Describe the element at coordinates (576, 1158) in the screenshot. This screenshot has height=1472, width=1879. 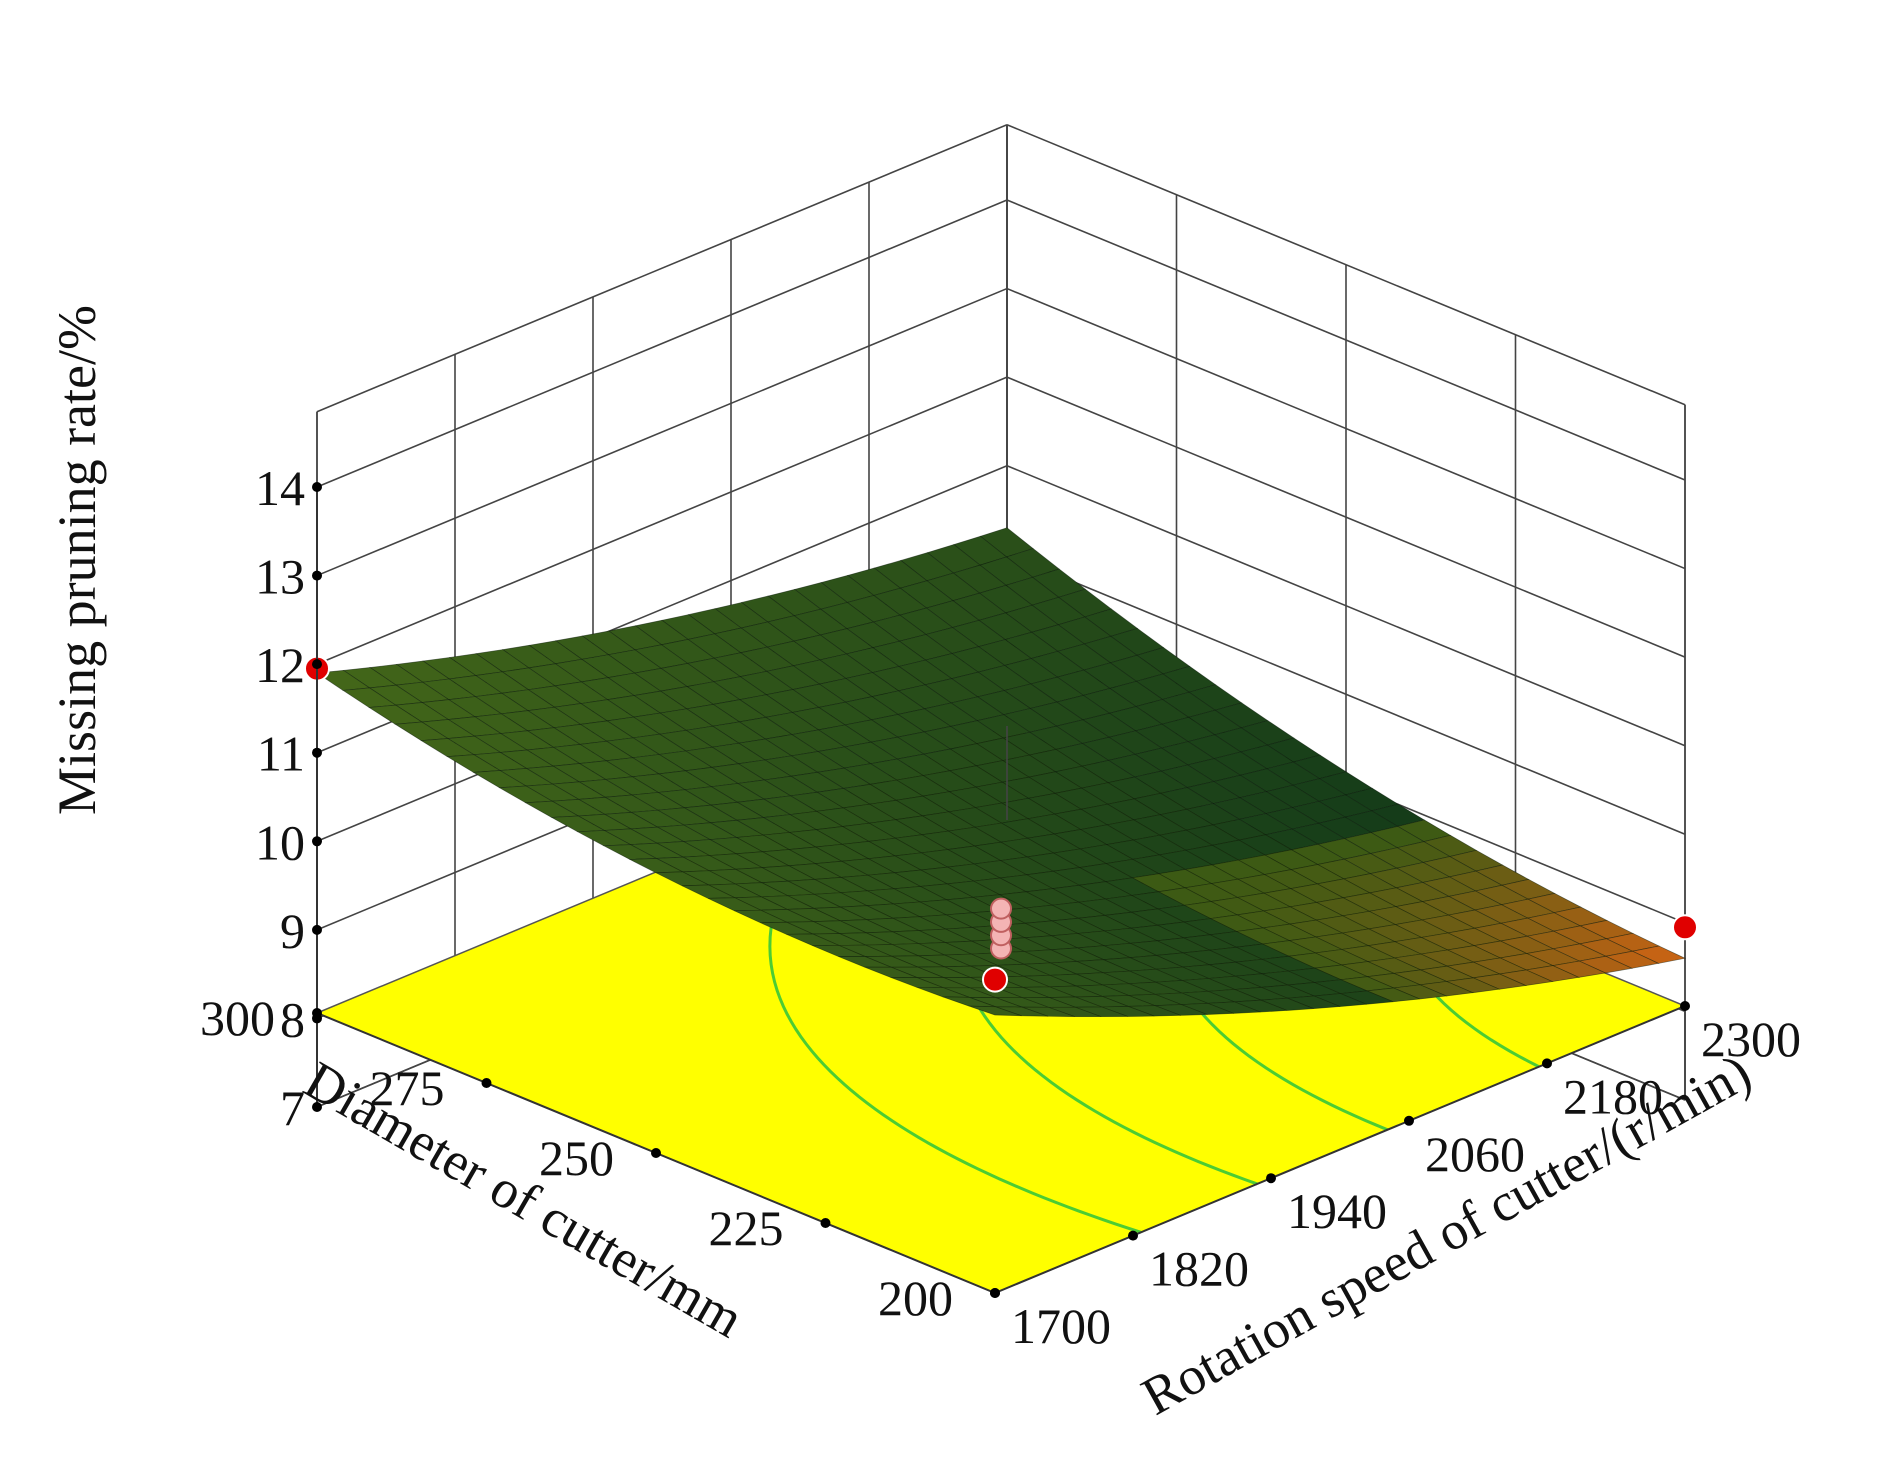
I see `x-tick-label: 250` at that location.